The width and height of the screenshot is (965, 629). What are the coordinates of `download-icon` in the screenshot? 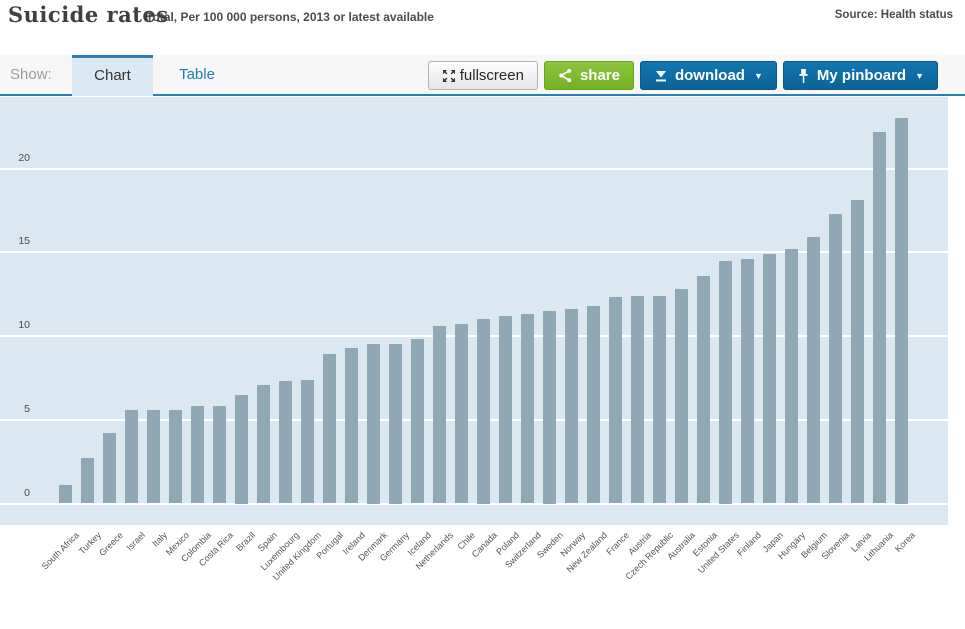 It's located at (661, 76).